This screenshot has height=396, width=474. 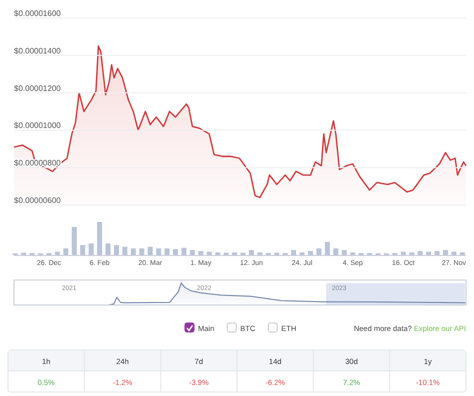 What do you see at coordinates (38, 88) in the screenshot?
I see `y-tick-label: $0.00001200` at bounding box center [38, 88].